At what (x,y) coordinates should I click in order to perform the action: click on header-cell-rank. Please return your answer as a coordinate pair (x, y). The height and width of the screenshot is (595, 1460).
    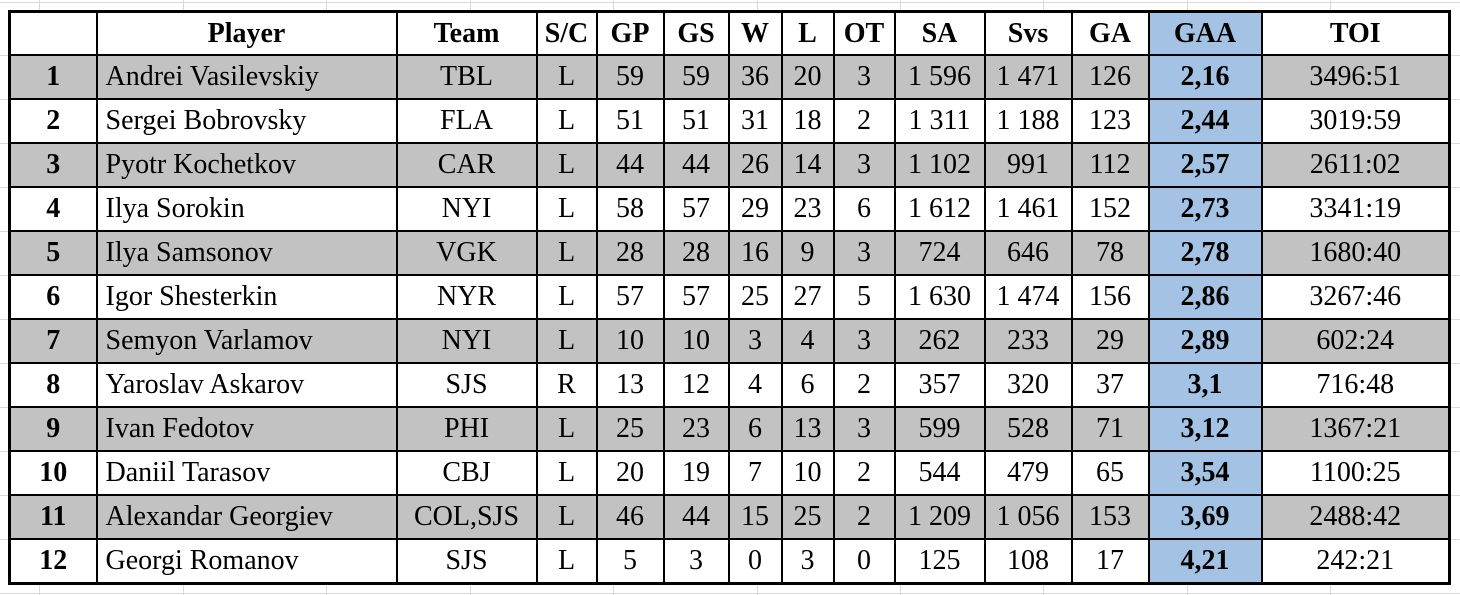
    Looking at the image, I should click on (53, 33).